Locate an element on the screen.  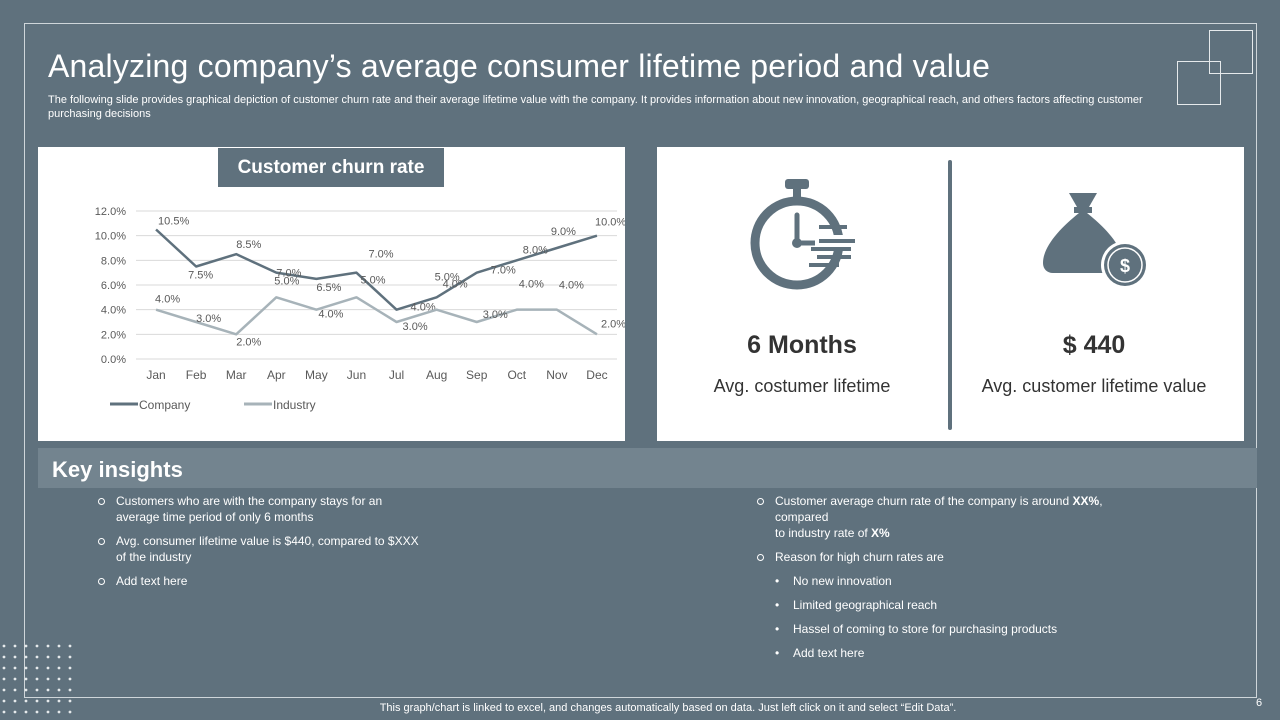
x-tick-label: Jul is located at coordinates (396, 375).